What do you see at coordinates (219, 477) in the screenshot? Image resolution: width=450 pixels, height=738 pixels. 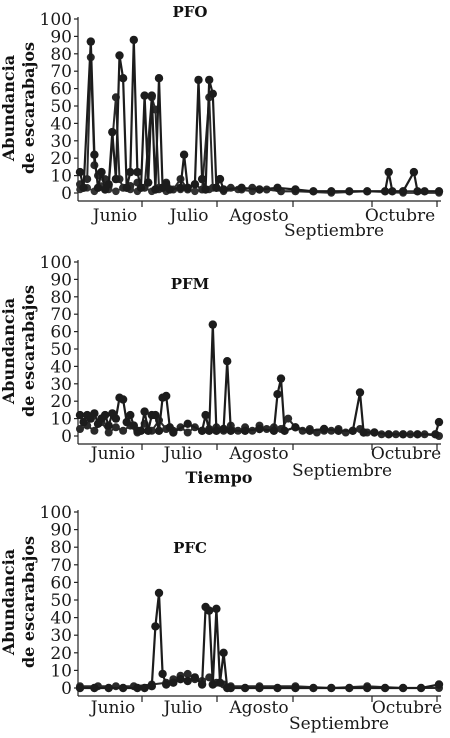 I see `x-axis-title-tiempo: Tiempo` at bounding box center [219, 477].